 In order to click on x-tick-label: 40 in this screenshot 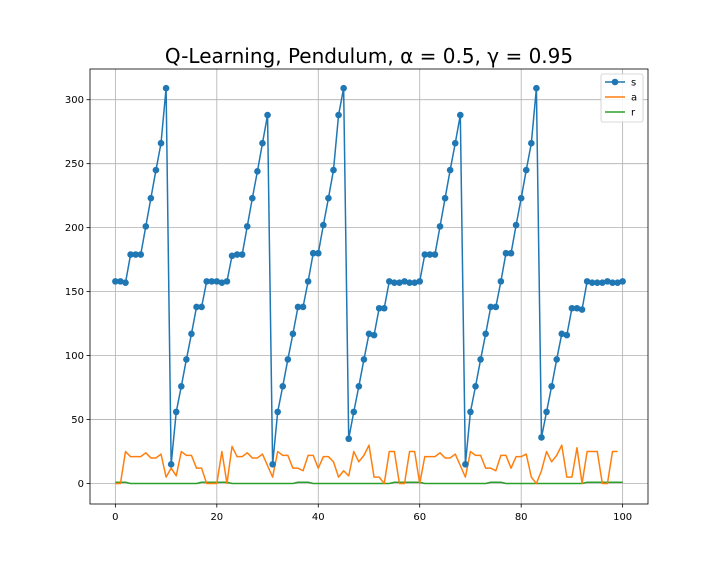, I will do `click(318, 517)`.